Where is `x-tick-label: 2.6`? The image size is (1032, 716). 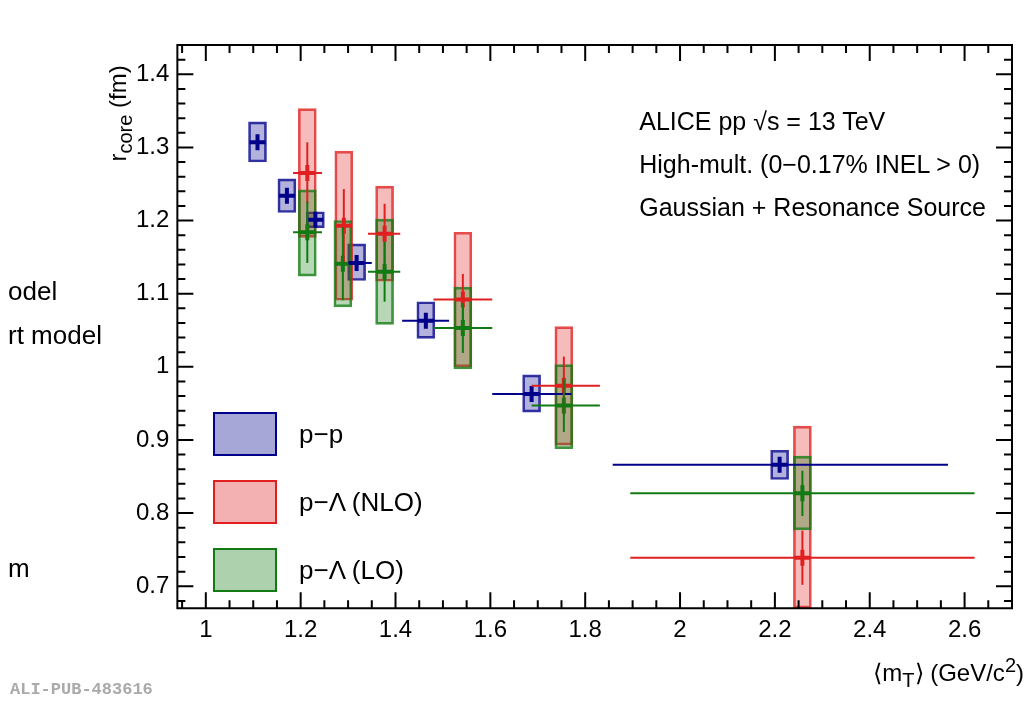
x-tick-label: 2.6 is located at coordinates (964, 629).